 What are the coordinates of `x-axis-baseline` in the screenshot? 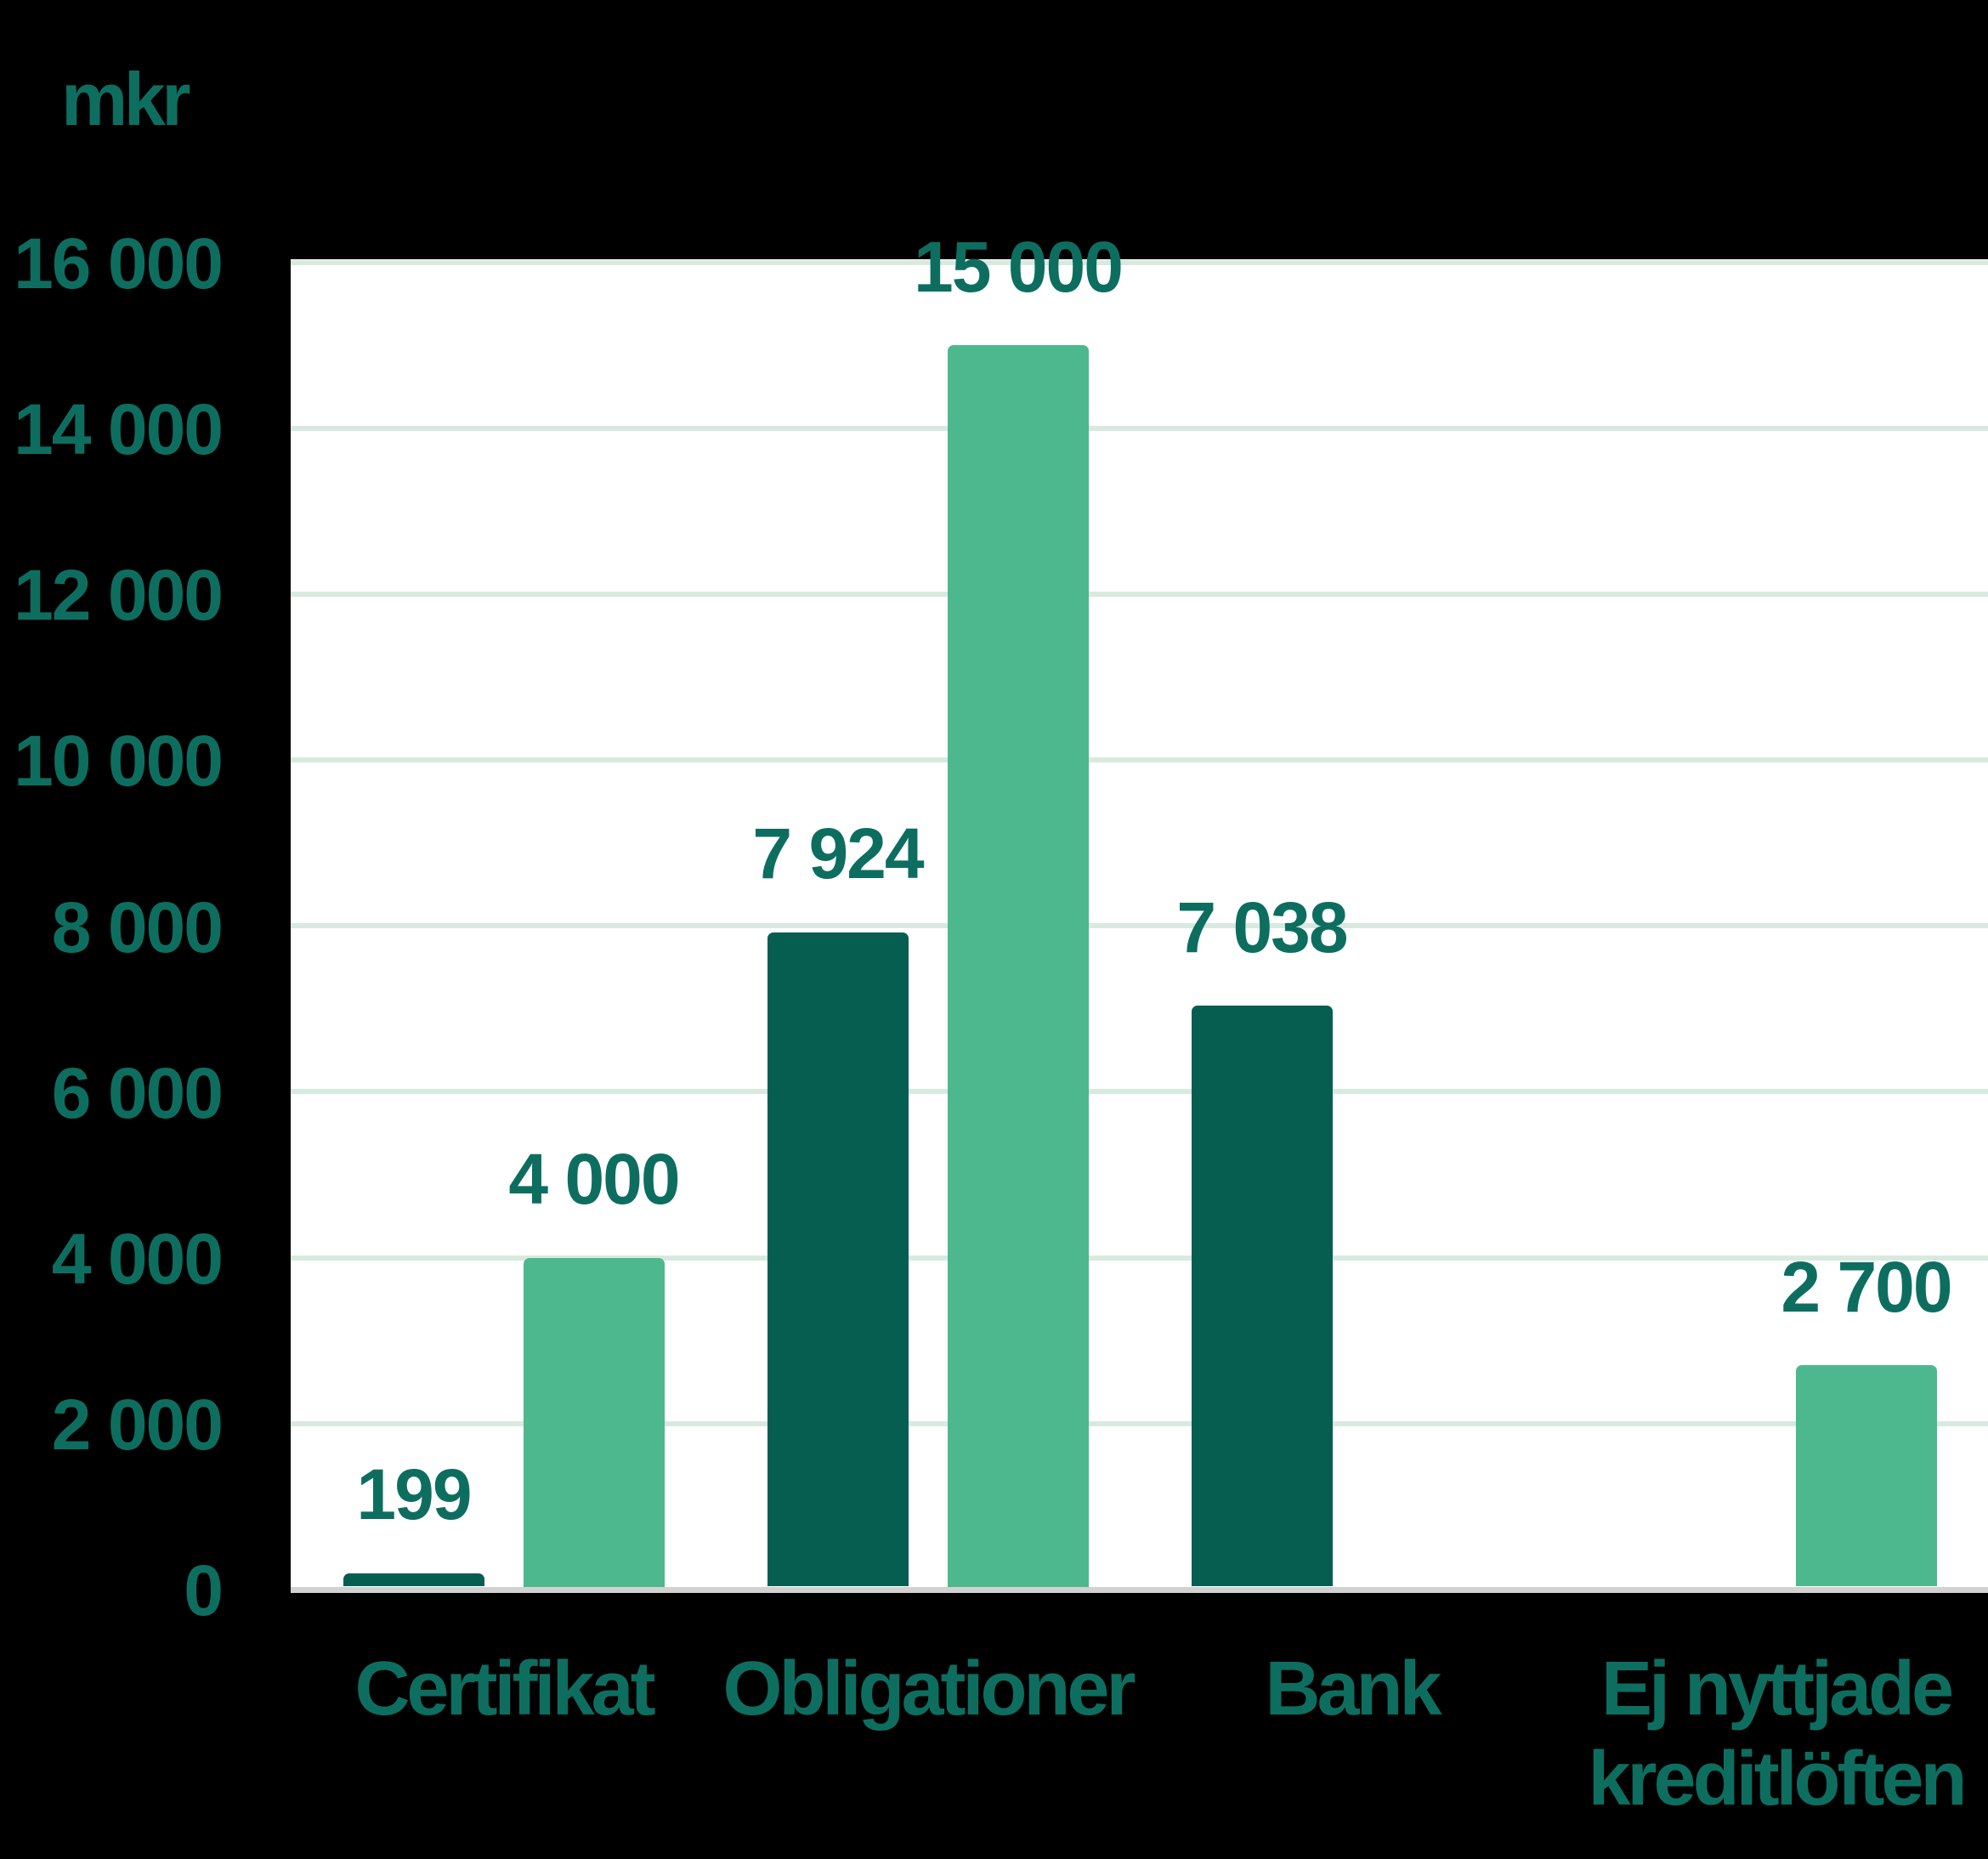 It's located at (1139, 1589).